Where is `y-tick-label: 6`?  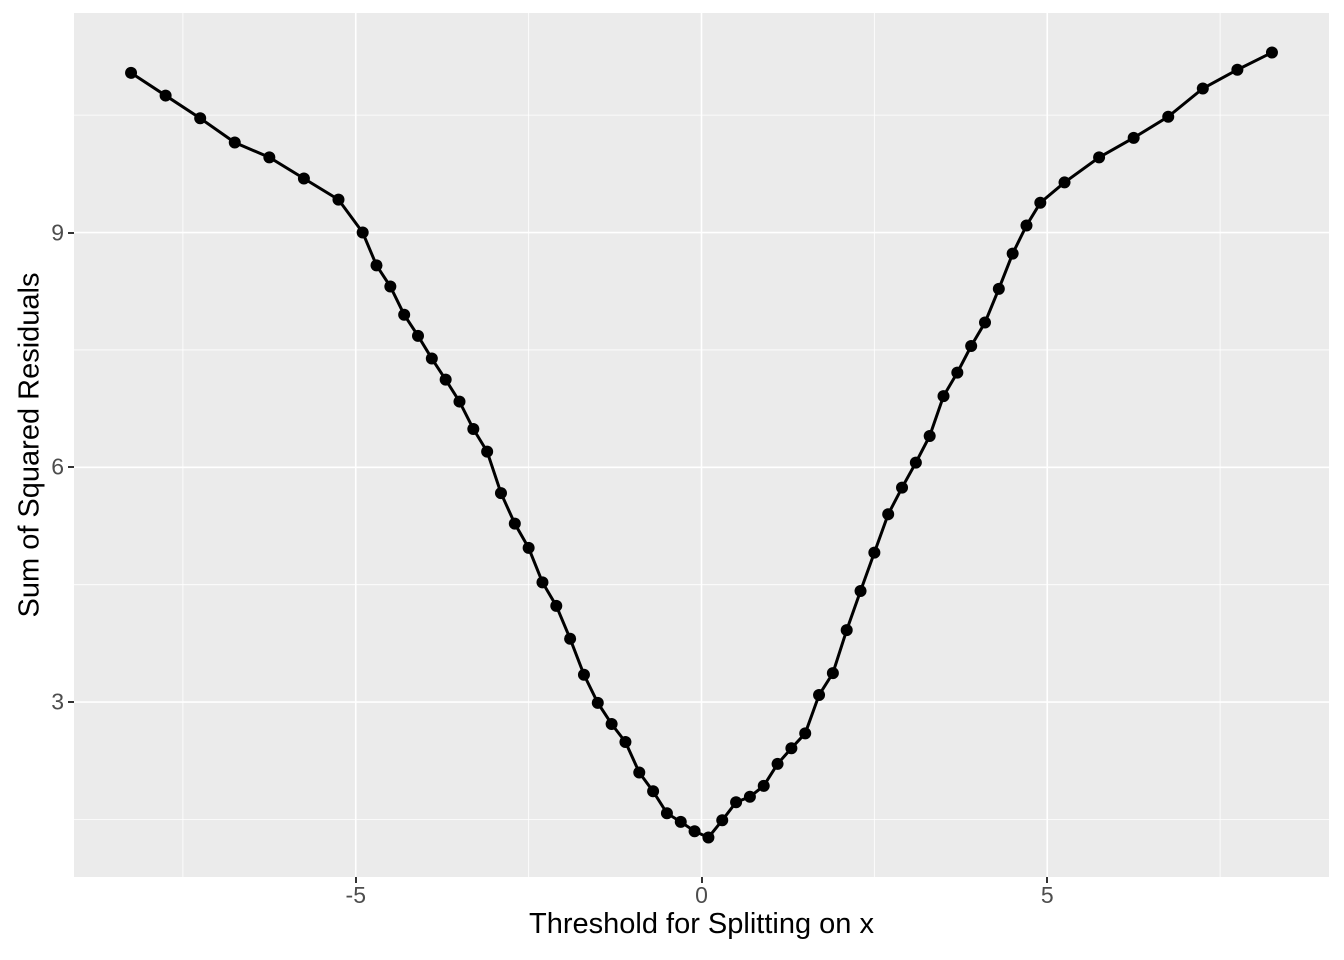
y-tick-label: 6 is located at coordinates (57, 466).